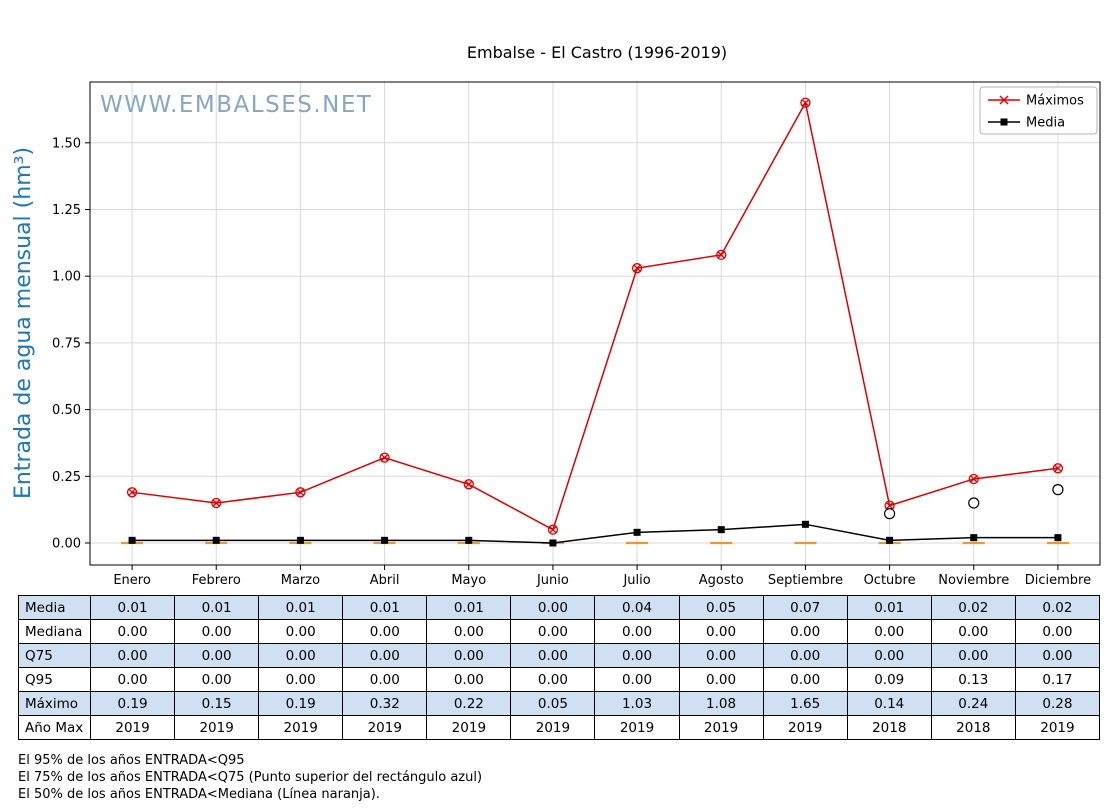 The image size is (1120, 810). I want to click on x-tick-label: Agosto, so click(721, 580).